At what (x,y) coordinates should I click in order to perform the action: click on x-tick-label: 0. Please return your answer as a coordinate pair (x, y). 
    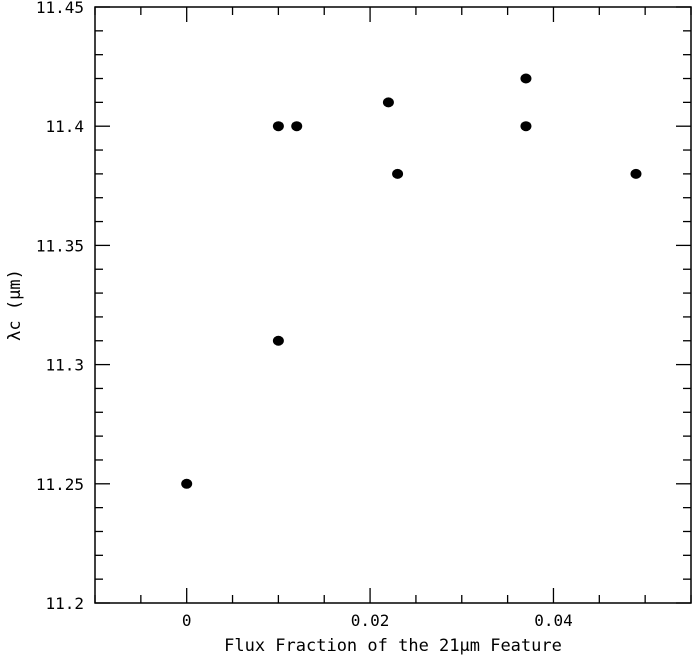
    Looking at the image, I should click on (187, 620).